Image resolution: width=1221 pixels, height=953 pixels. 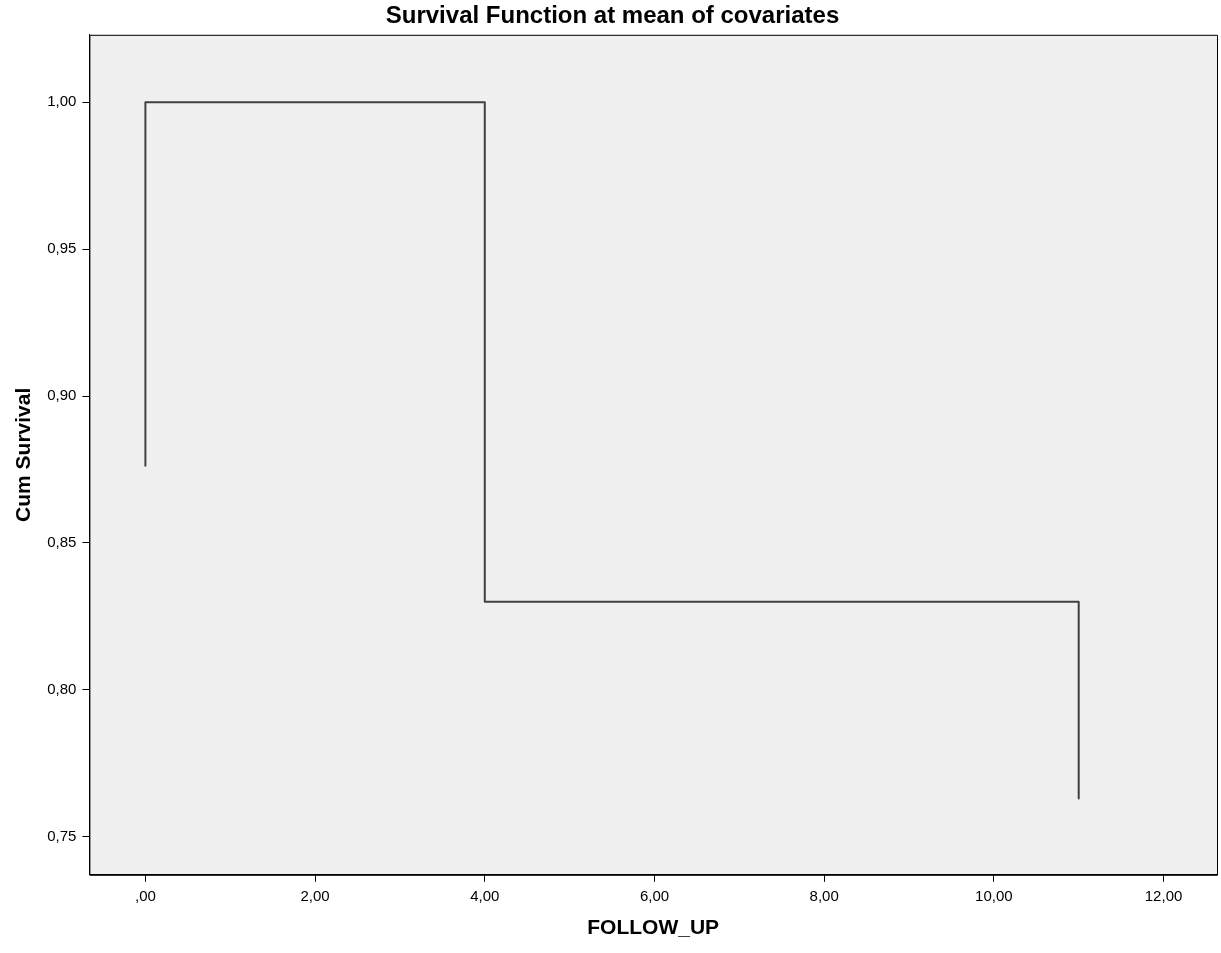 I want to click on x-tick-label: 12,00, so click(x=1163, y=895).